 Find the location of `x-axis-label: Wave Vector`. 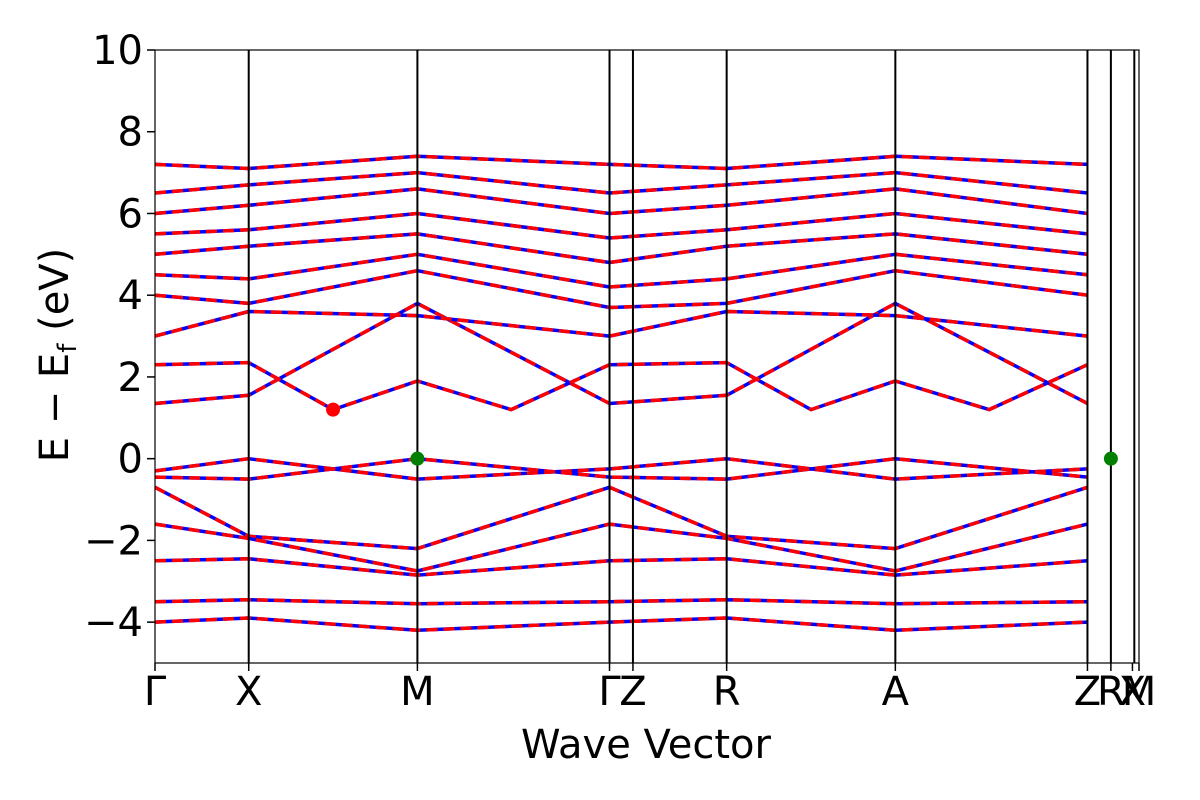

x-axis-label: Wave Vector is located at coordinates (646, 745).